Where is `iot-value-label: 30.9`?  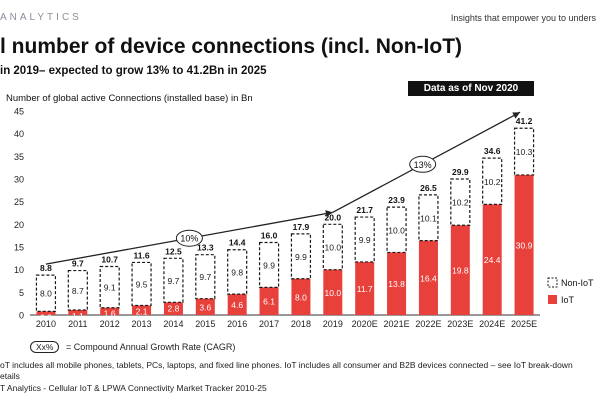
iot-value-label: 30.9 is located at coordinates (524, 245).